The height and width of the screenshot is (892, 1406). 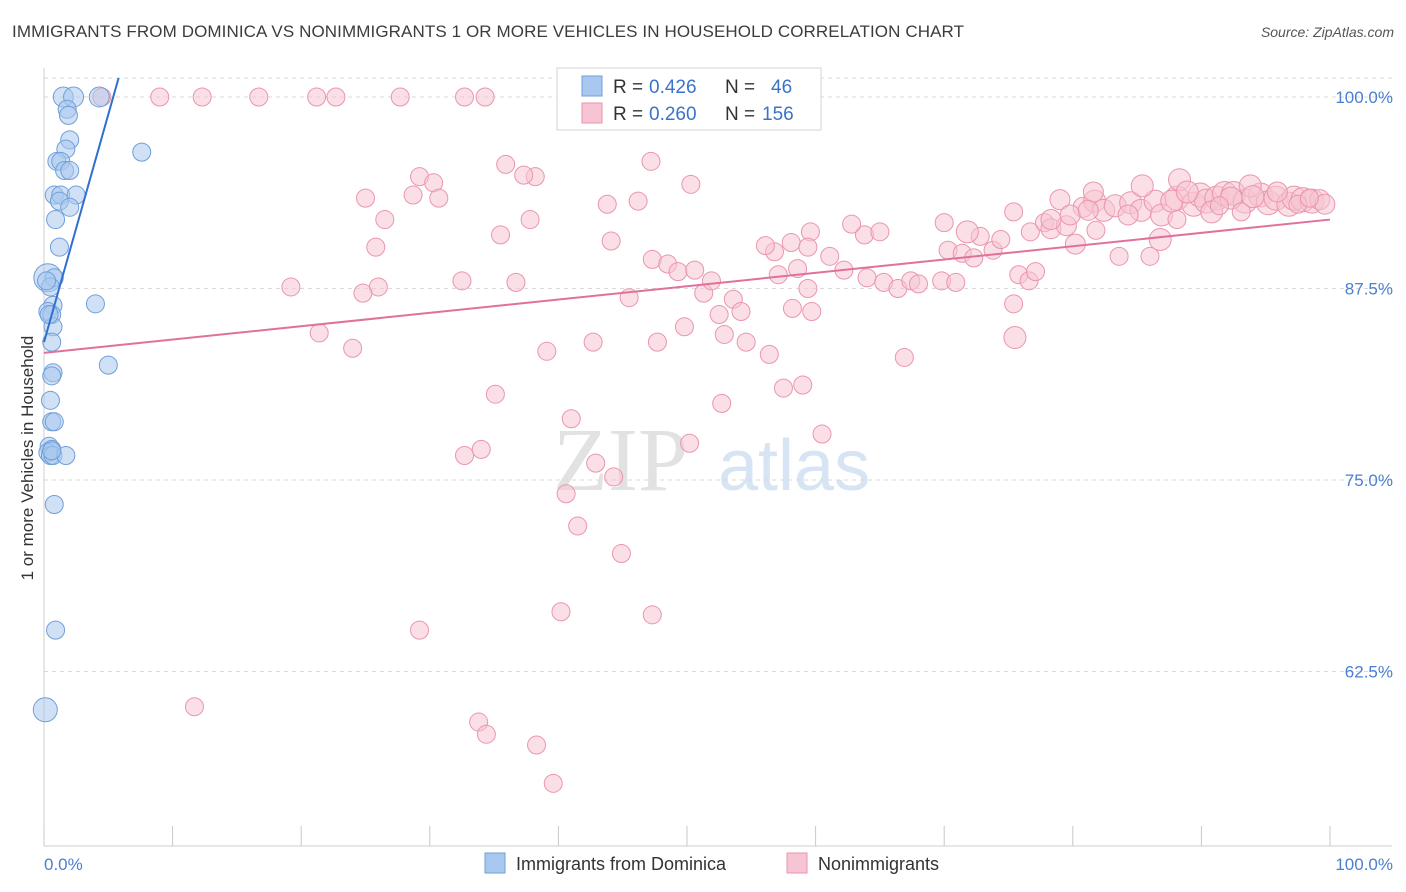 I want to click on x-tick-label-max: 100.0%, so click(x=1364, y=864).